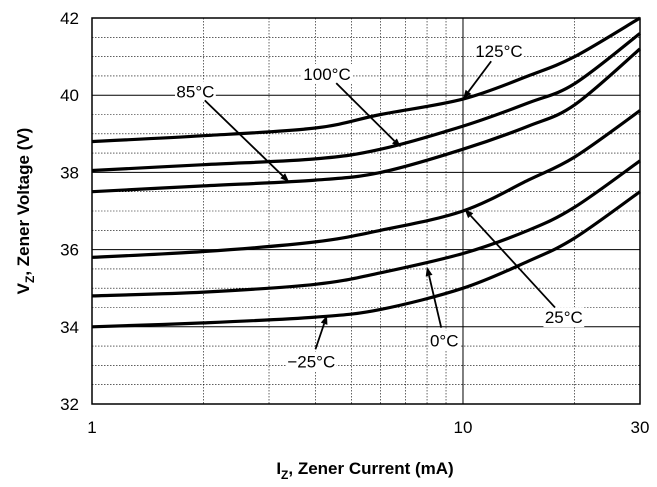 Image resolution: width=657 pixels, height=487 pixels. Describe the element at coordinates (69, 95) in the screenshot. I see `y-tick-label: 40` at that location.